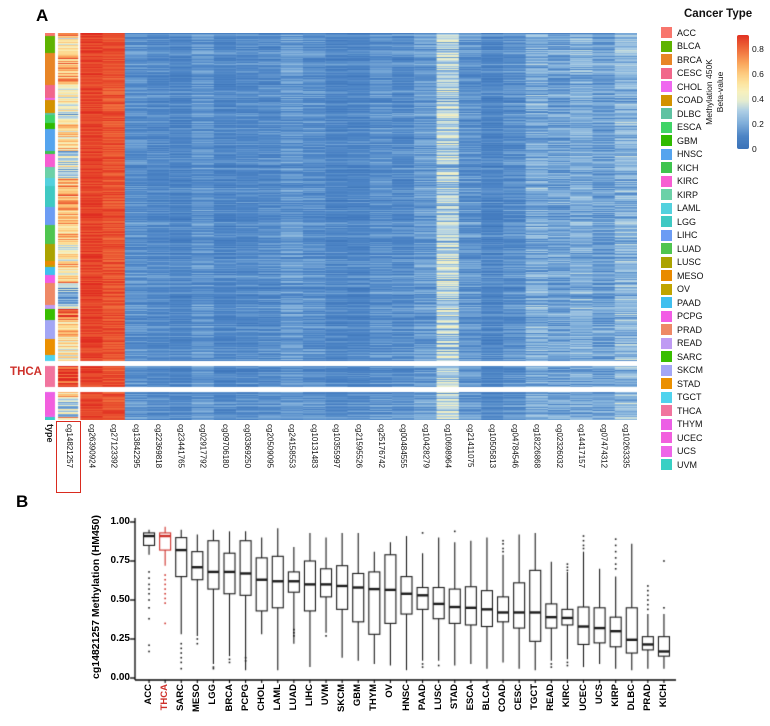 Image resolution: width=770 pixels, height=726 pixels. Describe the element at coordinates (604, 446) in the screenshot. I see `probe-label-cg07474312: cg07474312` at that location.